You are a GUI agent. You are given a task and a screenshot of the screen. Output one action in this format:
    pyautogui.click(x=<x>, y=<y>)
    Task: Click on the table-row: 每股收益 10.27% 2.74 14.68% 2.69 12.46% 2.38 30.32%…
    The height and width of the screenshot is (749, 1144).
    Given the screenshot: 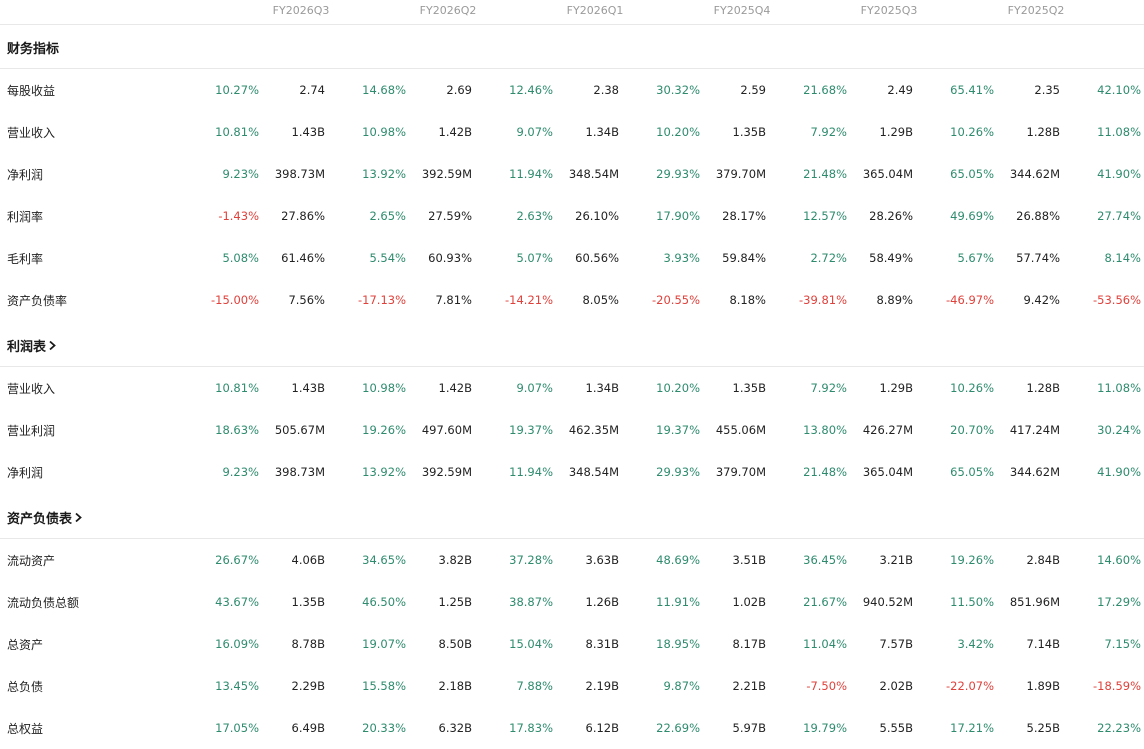 What is the action you would take?
    pyautogui.click(x=572, y=90)
    